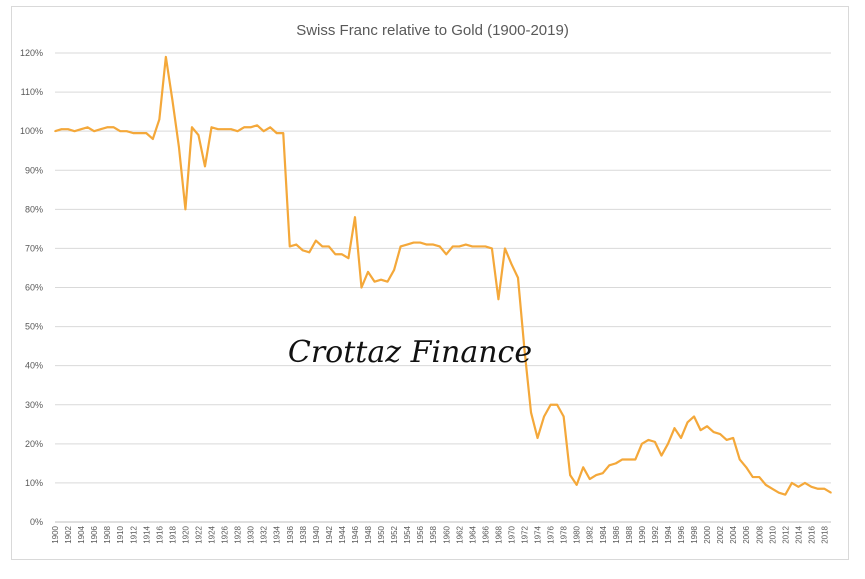 The image size is (865, 579). I want to click on x-tick-label: 1906, so click(94, 534).